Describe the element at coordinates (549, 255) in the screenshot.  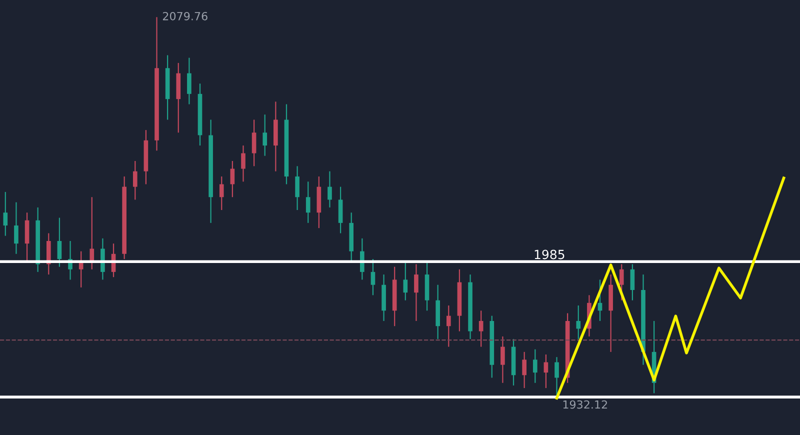
I see `ref-line-label: 1985` at that location.